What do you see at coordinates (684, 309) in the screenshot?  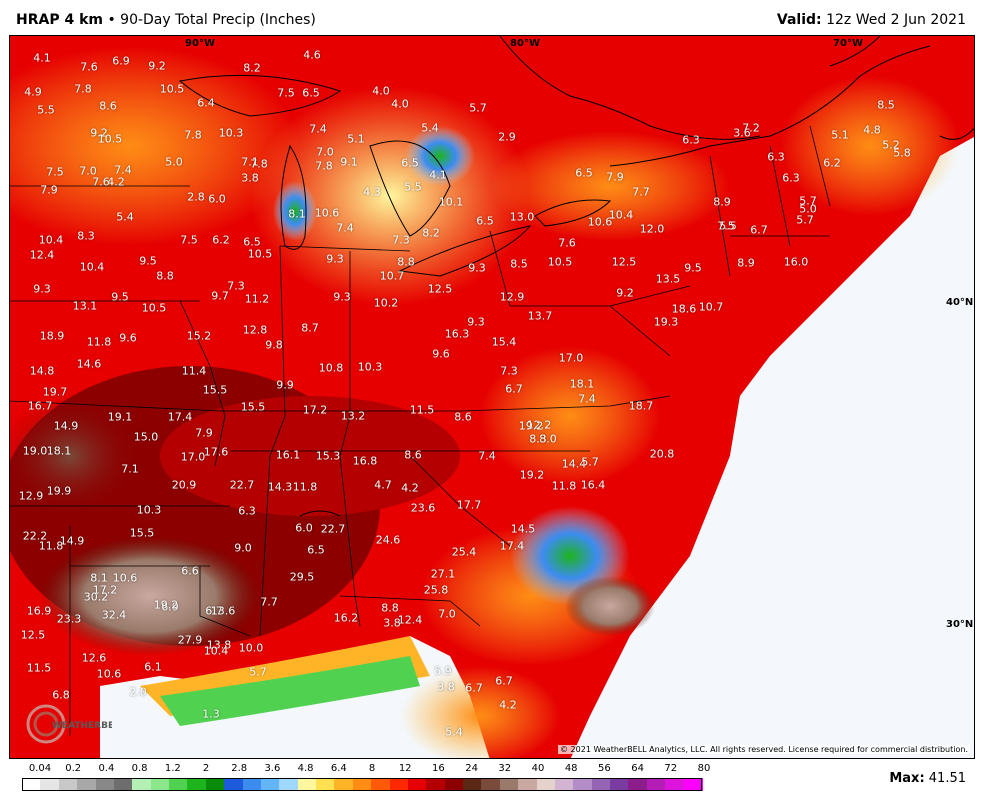 I see `precip-value-label: 18.6` at bounding box center [684, 309].